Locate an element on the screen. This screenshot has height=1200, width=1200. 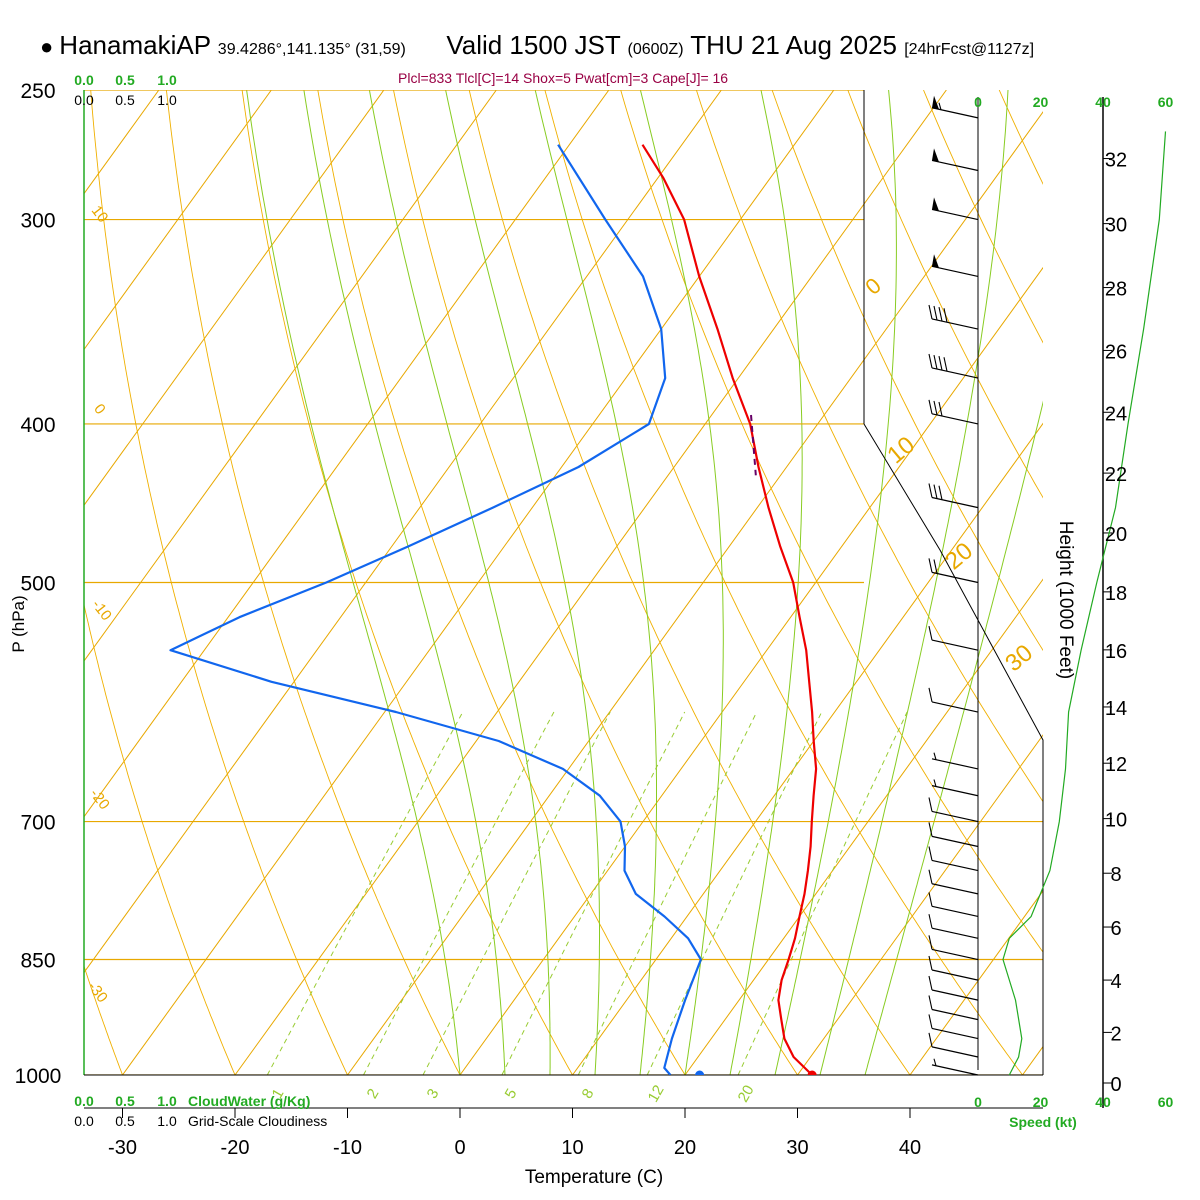
speed-tick-bottom: 40 is located at coordinates (1103, 1102).